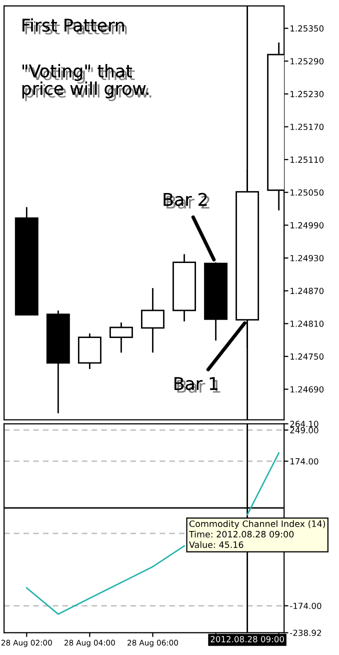 Image resolution: width=339 pixels, height=655 pixels. I want to click on y-tick-label: 1.24690, so click(307, 389).